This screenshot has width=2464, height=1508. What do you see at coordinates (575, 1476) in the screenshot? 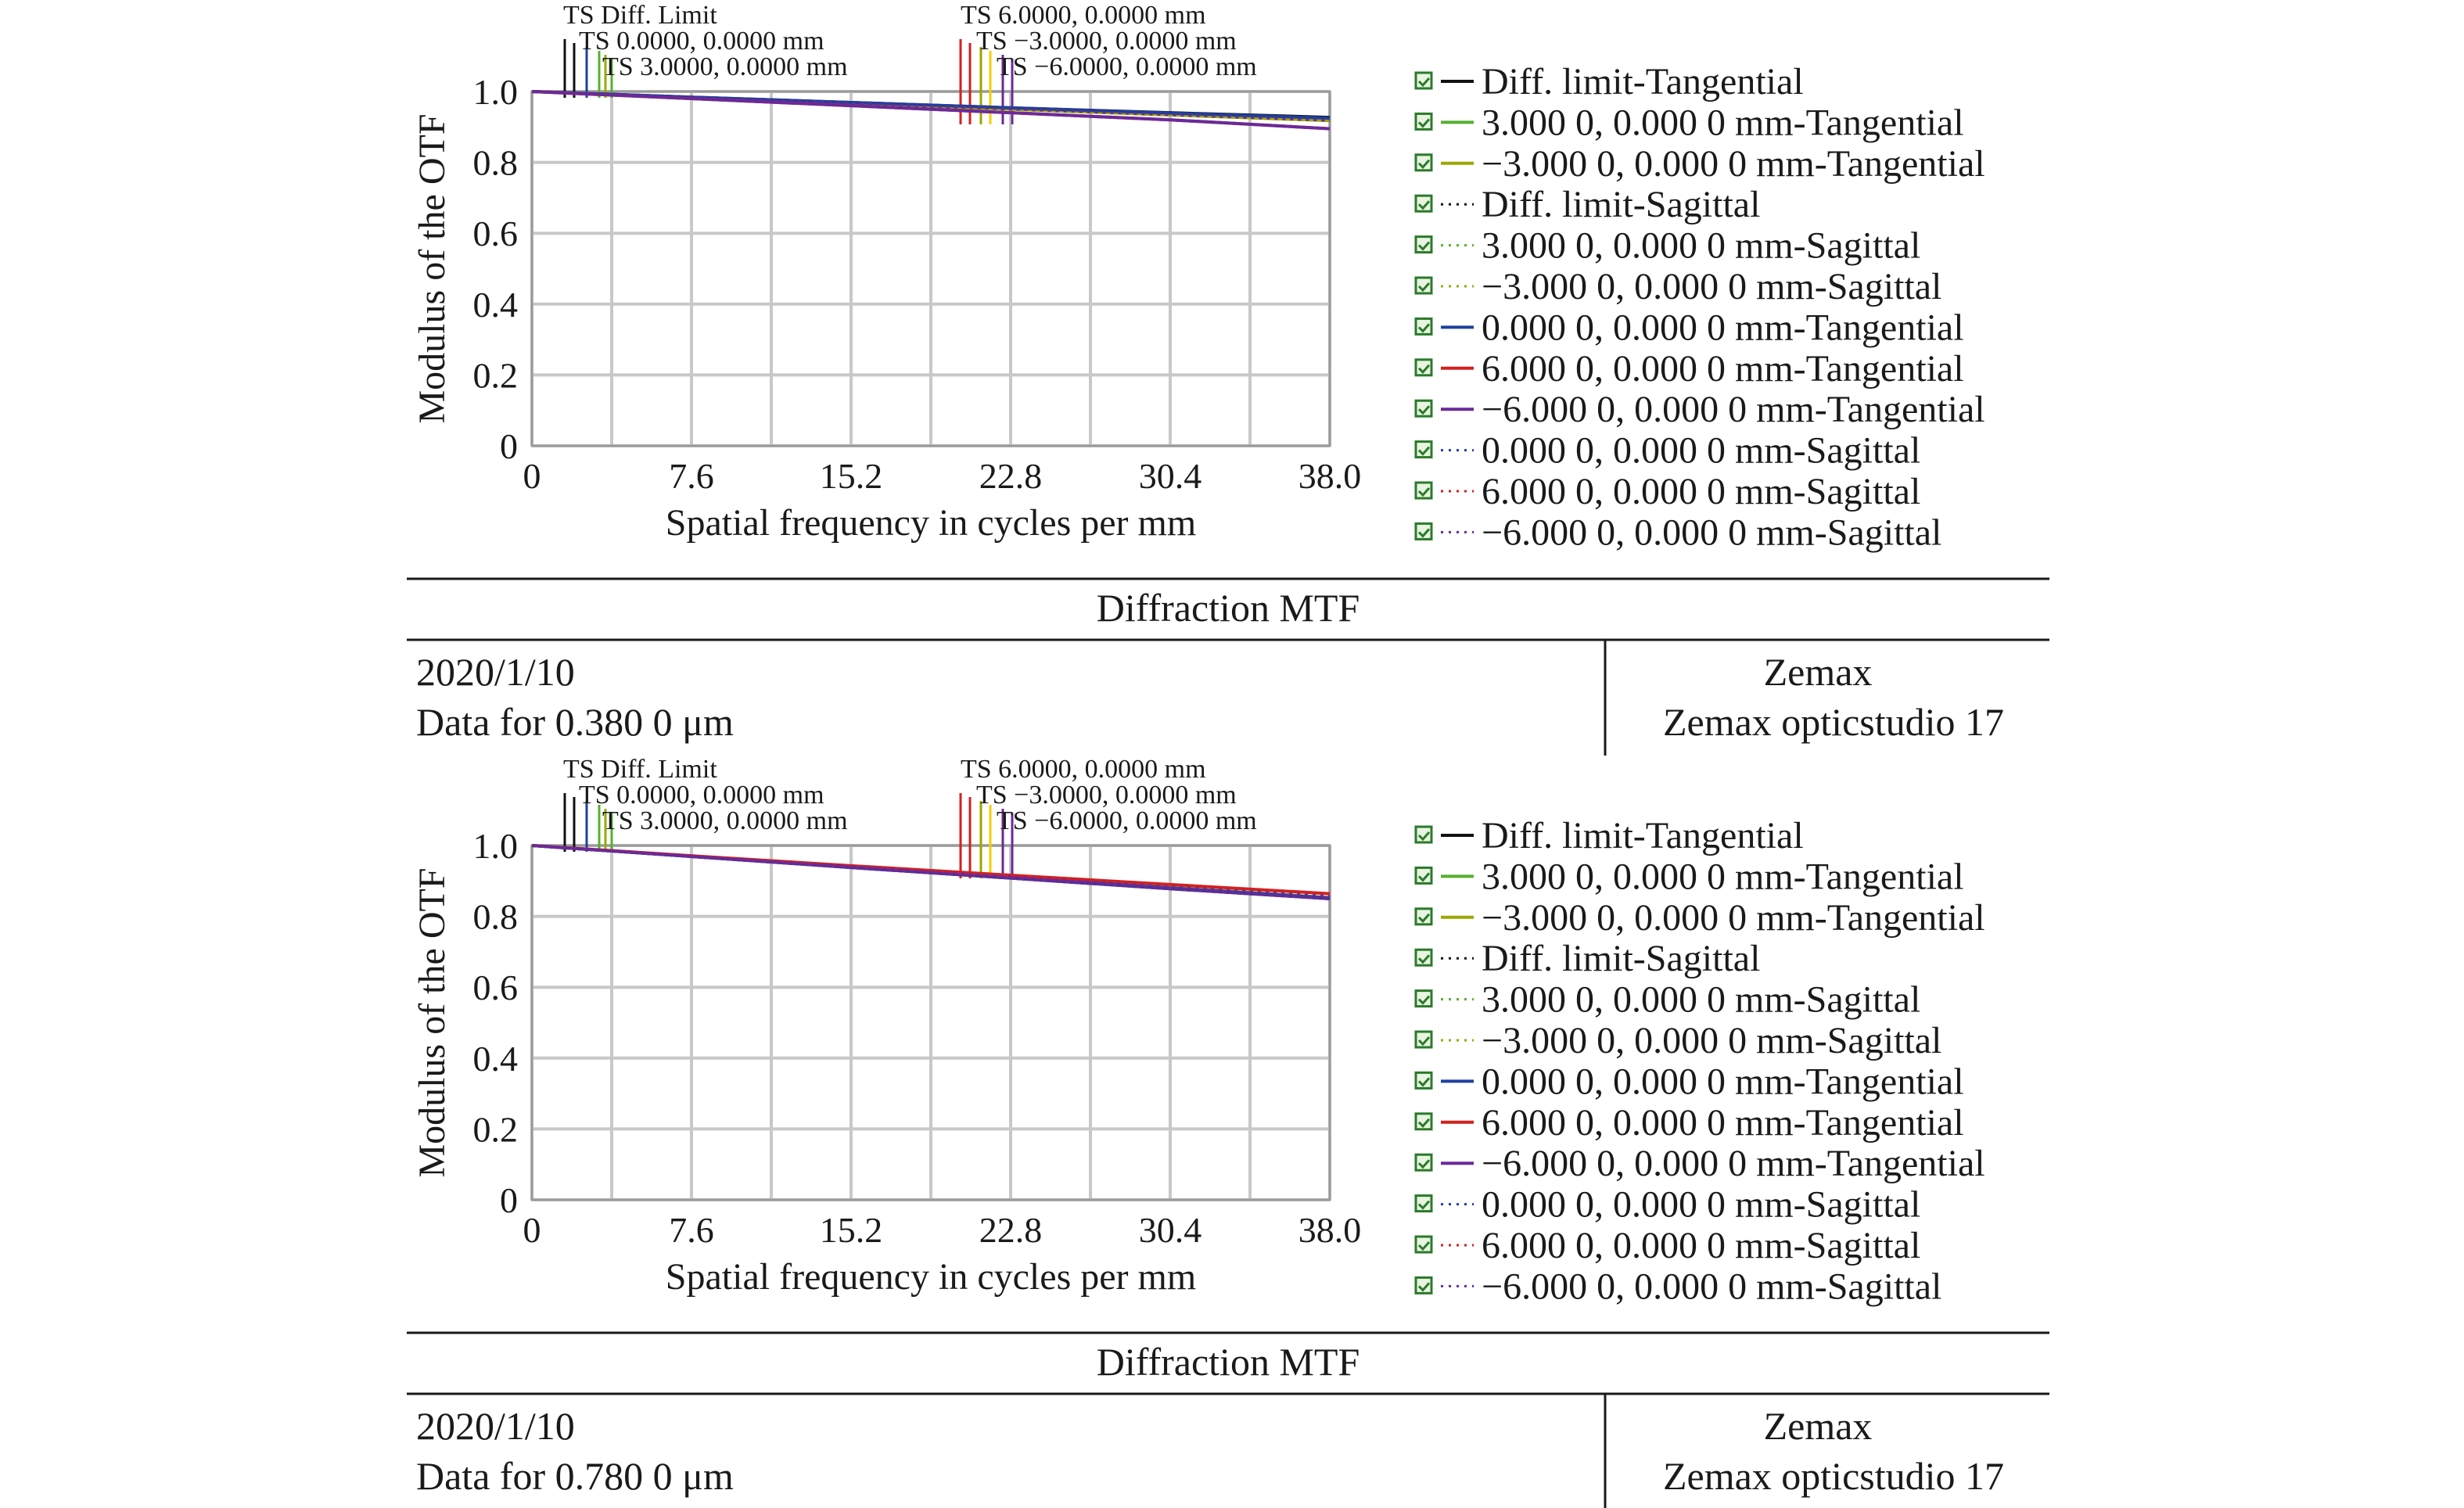
I see `footer-data-line: Data for 0.780 0 μm` at bounding box center [575, 1476].